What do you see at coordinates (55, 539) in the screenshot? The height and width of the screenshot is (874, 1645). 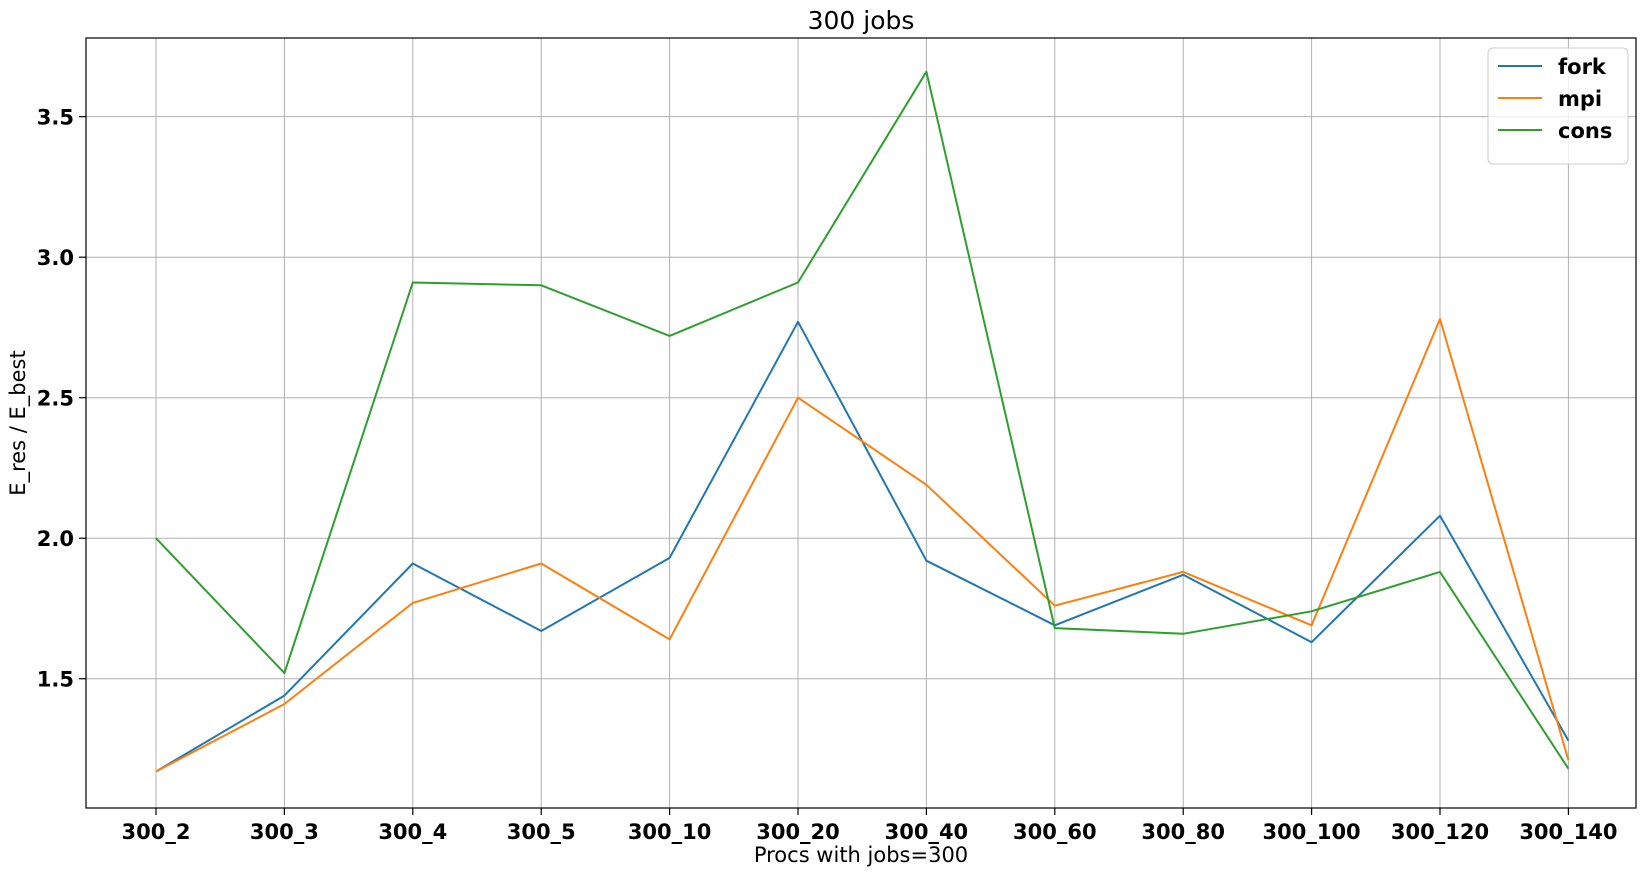 I see `y-tick-label: 2.0` at bounding box center [55, 539].